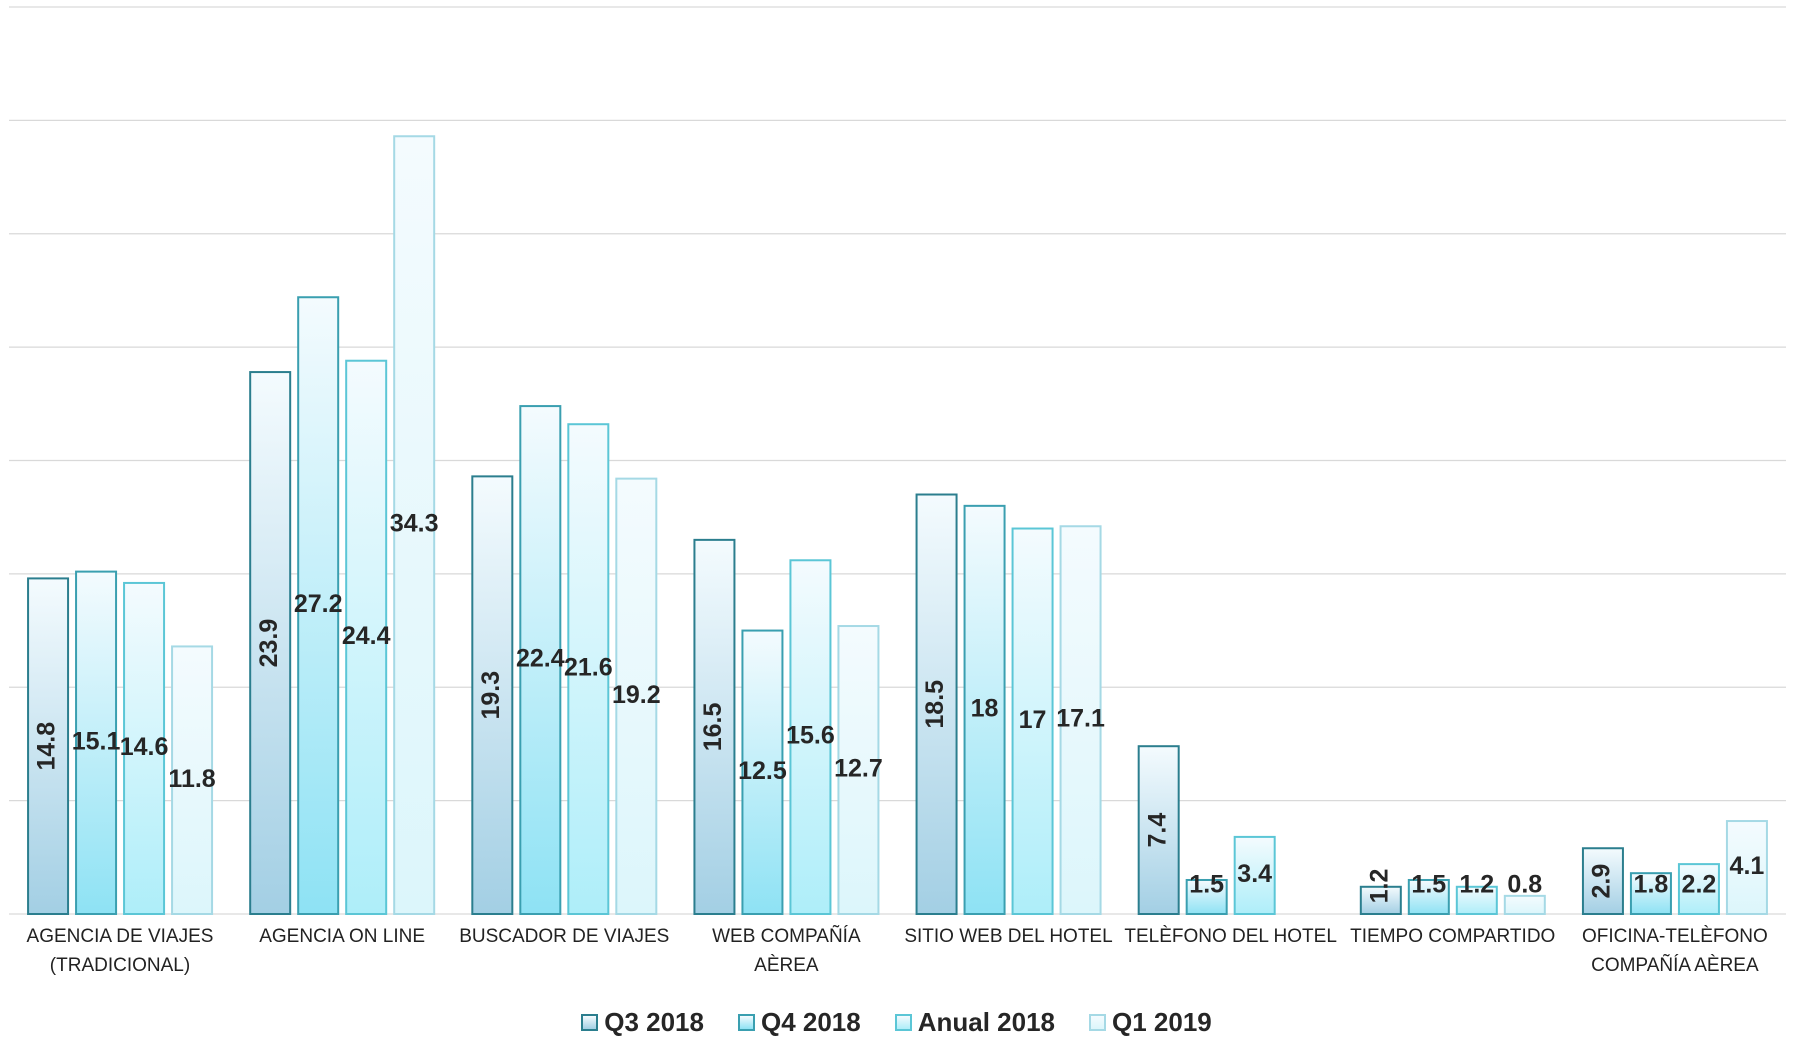 The height and width of the screenshot is (1041, 1793). Describe the element at coordinates (1162, 1022) in the screenshot. I see `legend-label: Q1 2019` at that location.